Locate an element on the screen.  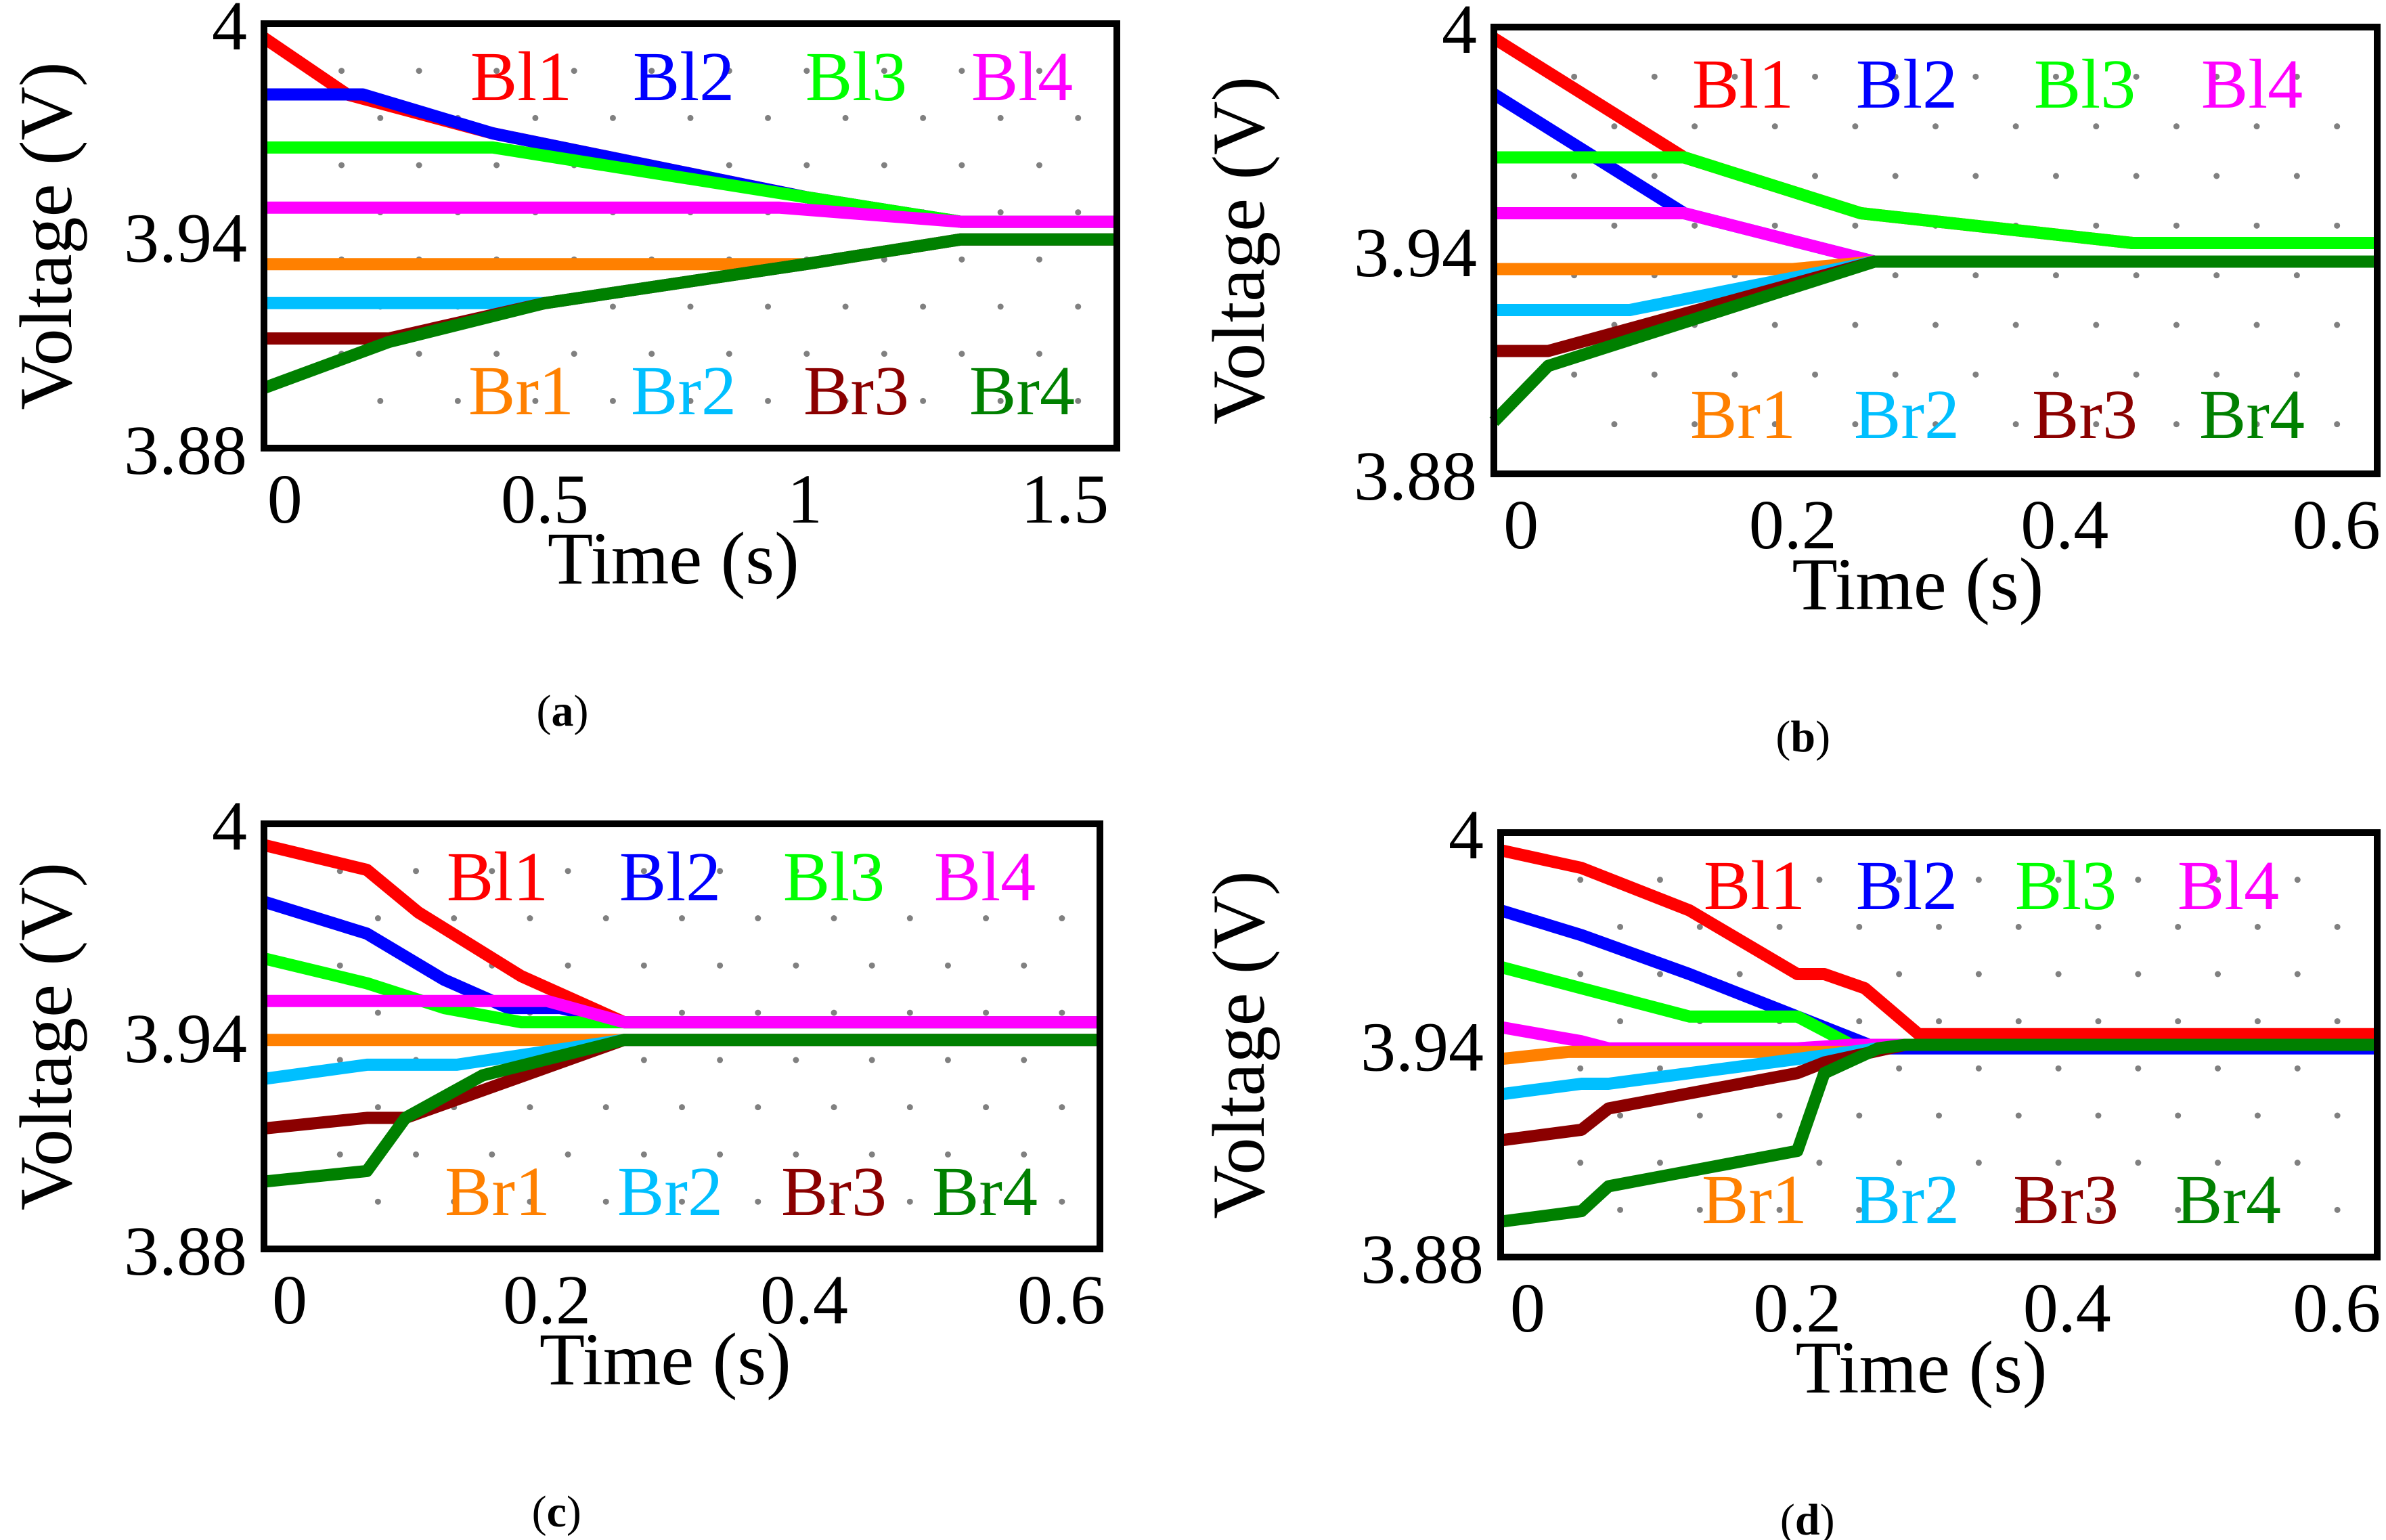
legend-label-bl2: Bl2 is located at coordinates (1907, 886).